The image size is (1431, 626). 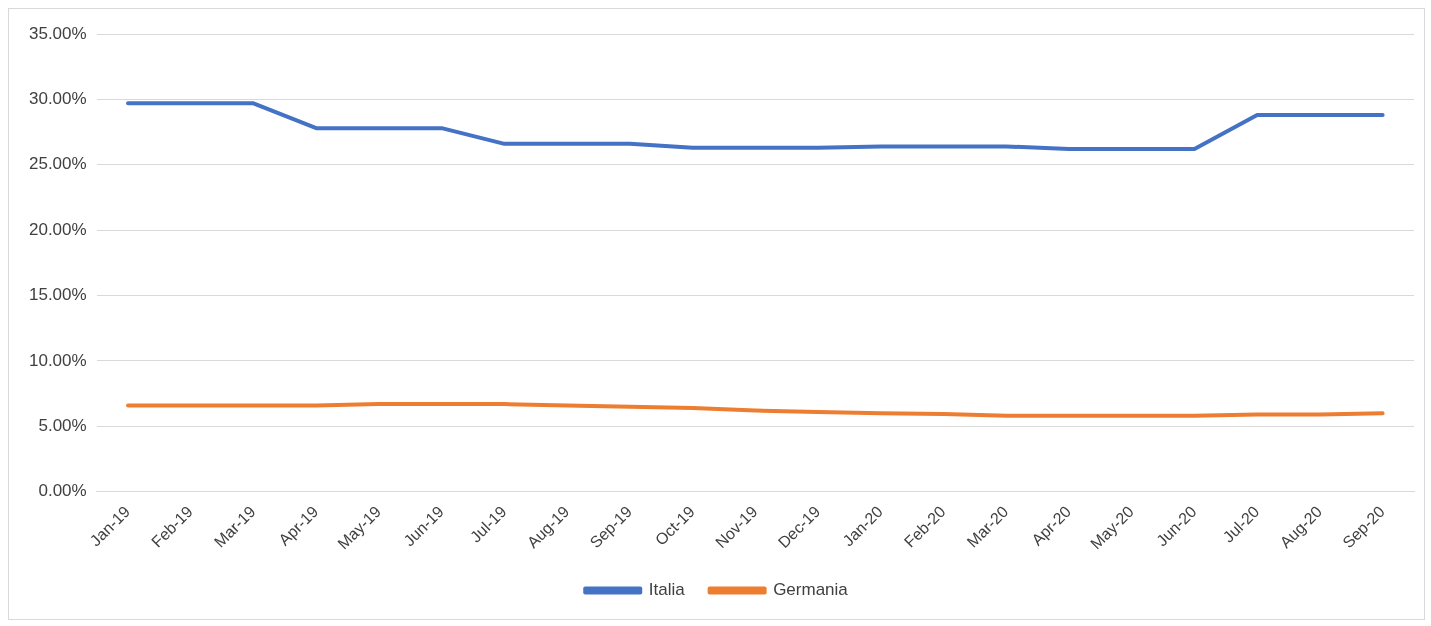 What do you see at coordinates (57, 164) in the screenshot?
I see `y-tick-label: 25.00%` at bounding box center [57, 164].